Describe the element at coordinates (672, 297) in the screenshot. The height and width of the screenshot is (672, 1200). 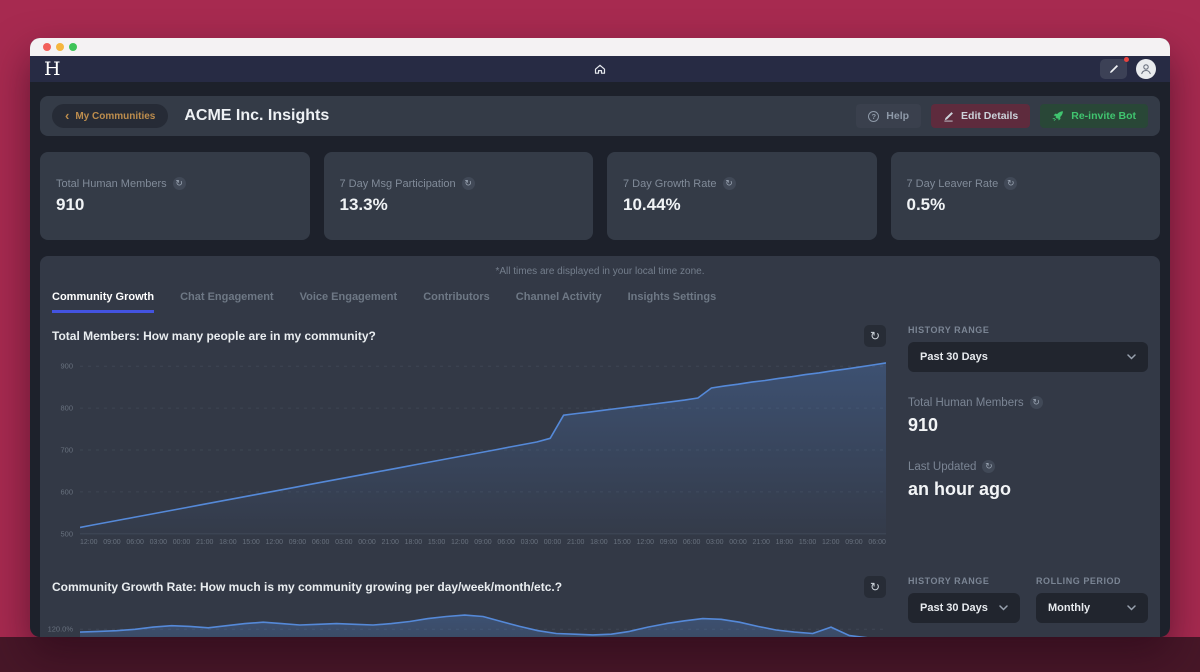
I see `tab-insights-settings: Insights Settings` at that location.